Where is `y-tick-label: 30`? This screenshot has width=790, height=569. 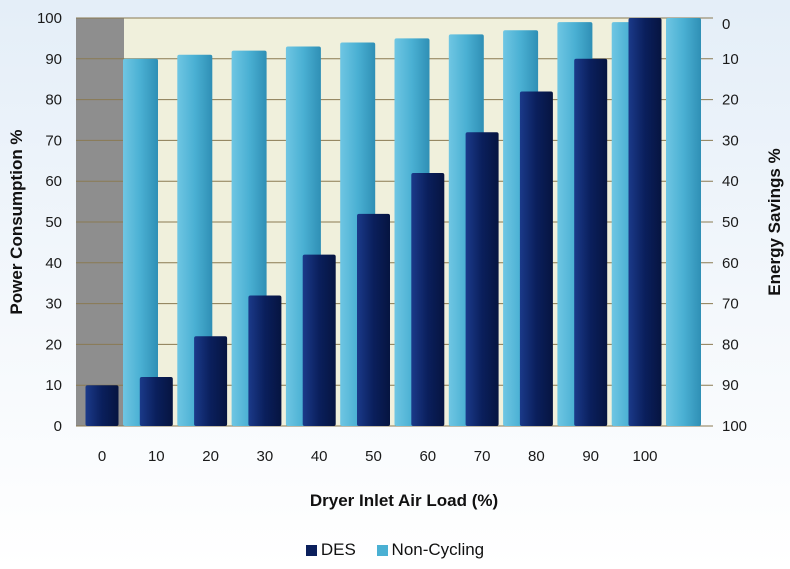
y-tick-label: 30 is located at coordinates (53, 304).